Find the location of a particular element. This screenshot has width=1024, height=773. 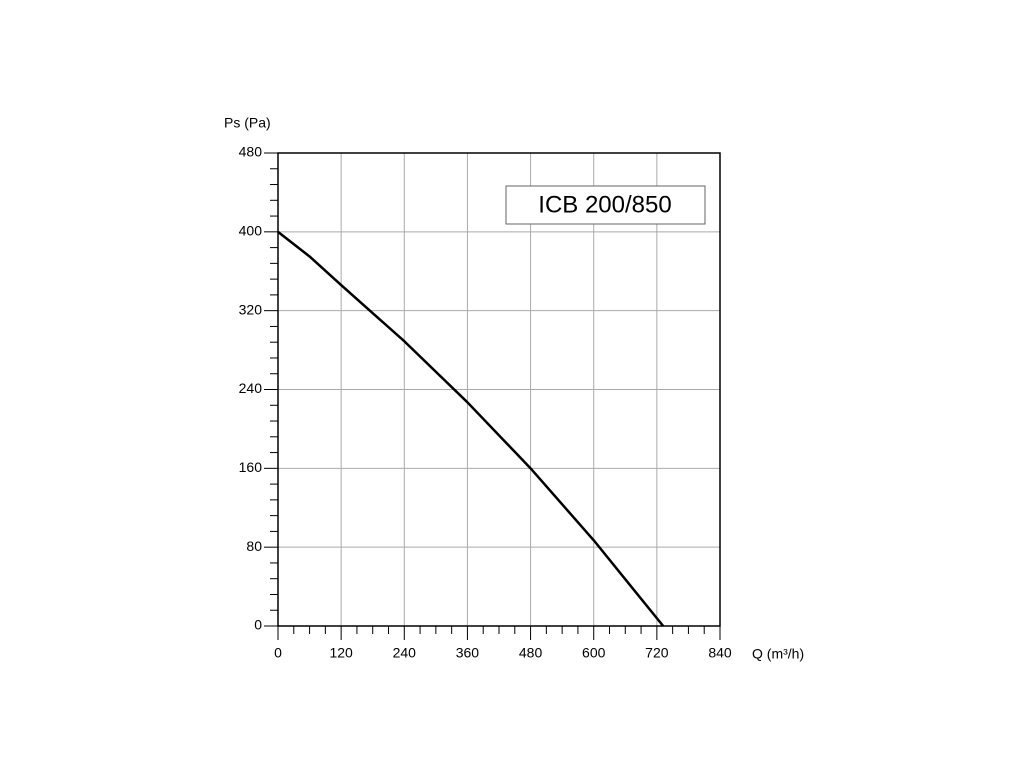

x-tick-label: 0 is located at coordinates (278, 653).